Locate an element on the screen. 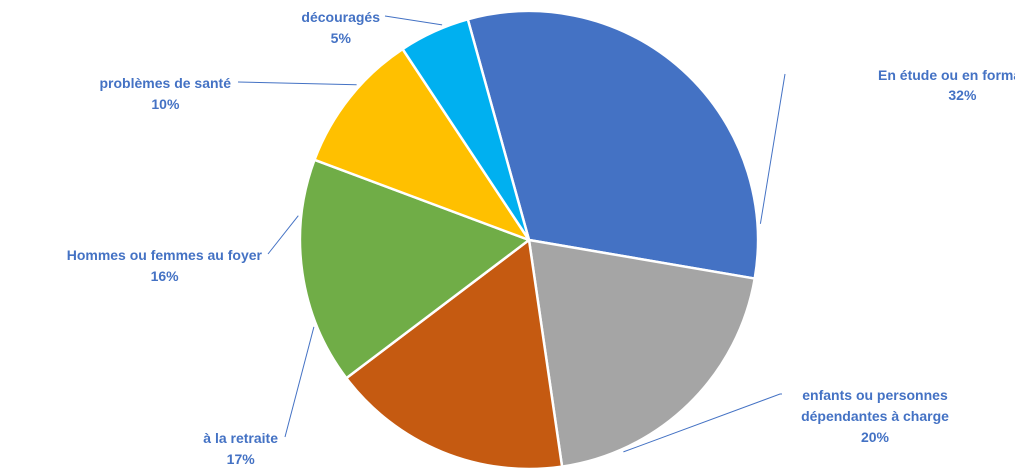  data-label-value-en-etude-ou-en-formation: 32% is located at coordinates (962, 95).